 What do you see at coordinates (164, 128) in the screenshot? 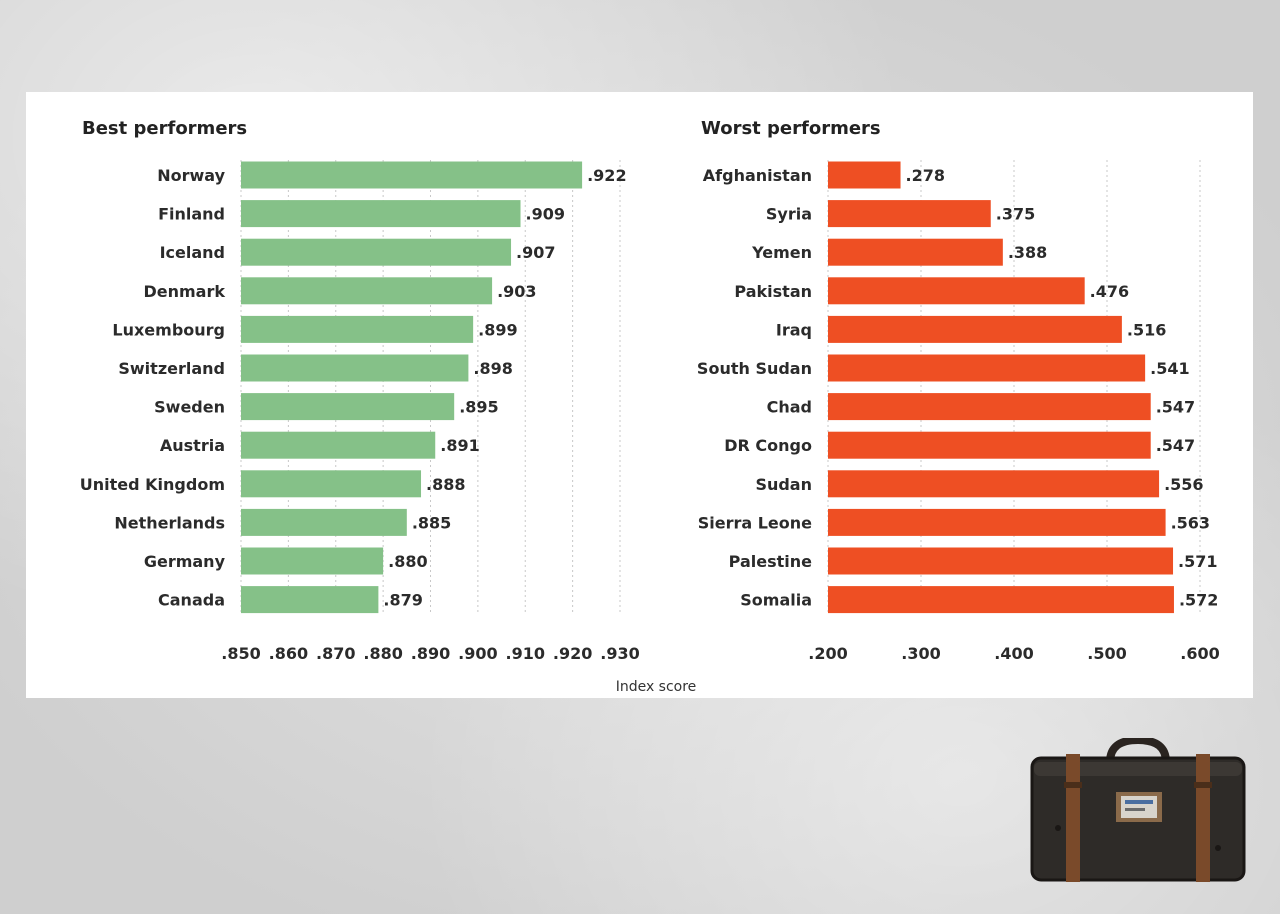
I see `best-performers-title: Best performers` at bounding box center [164, 128].